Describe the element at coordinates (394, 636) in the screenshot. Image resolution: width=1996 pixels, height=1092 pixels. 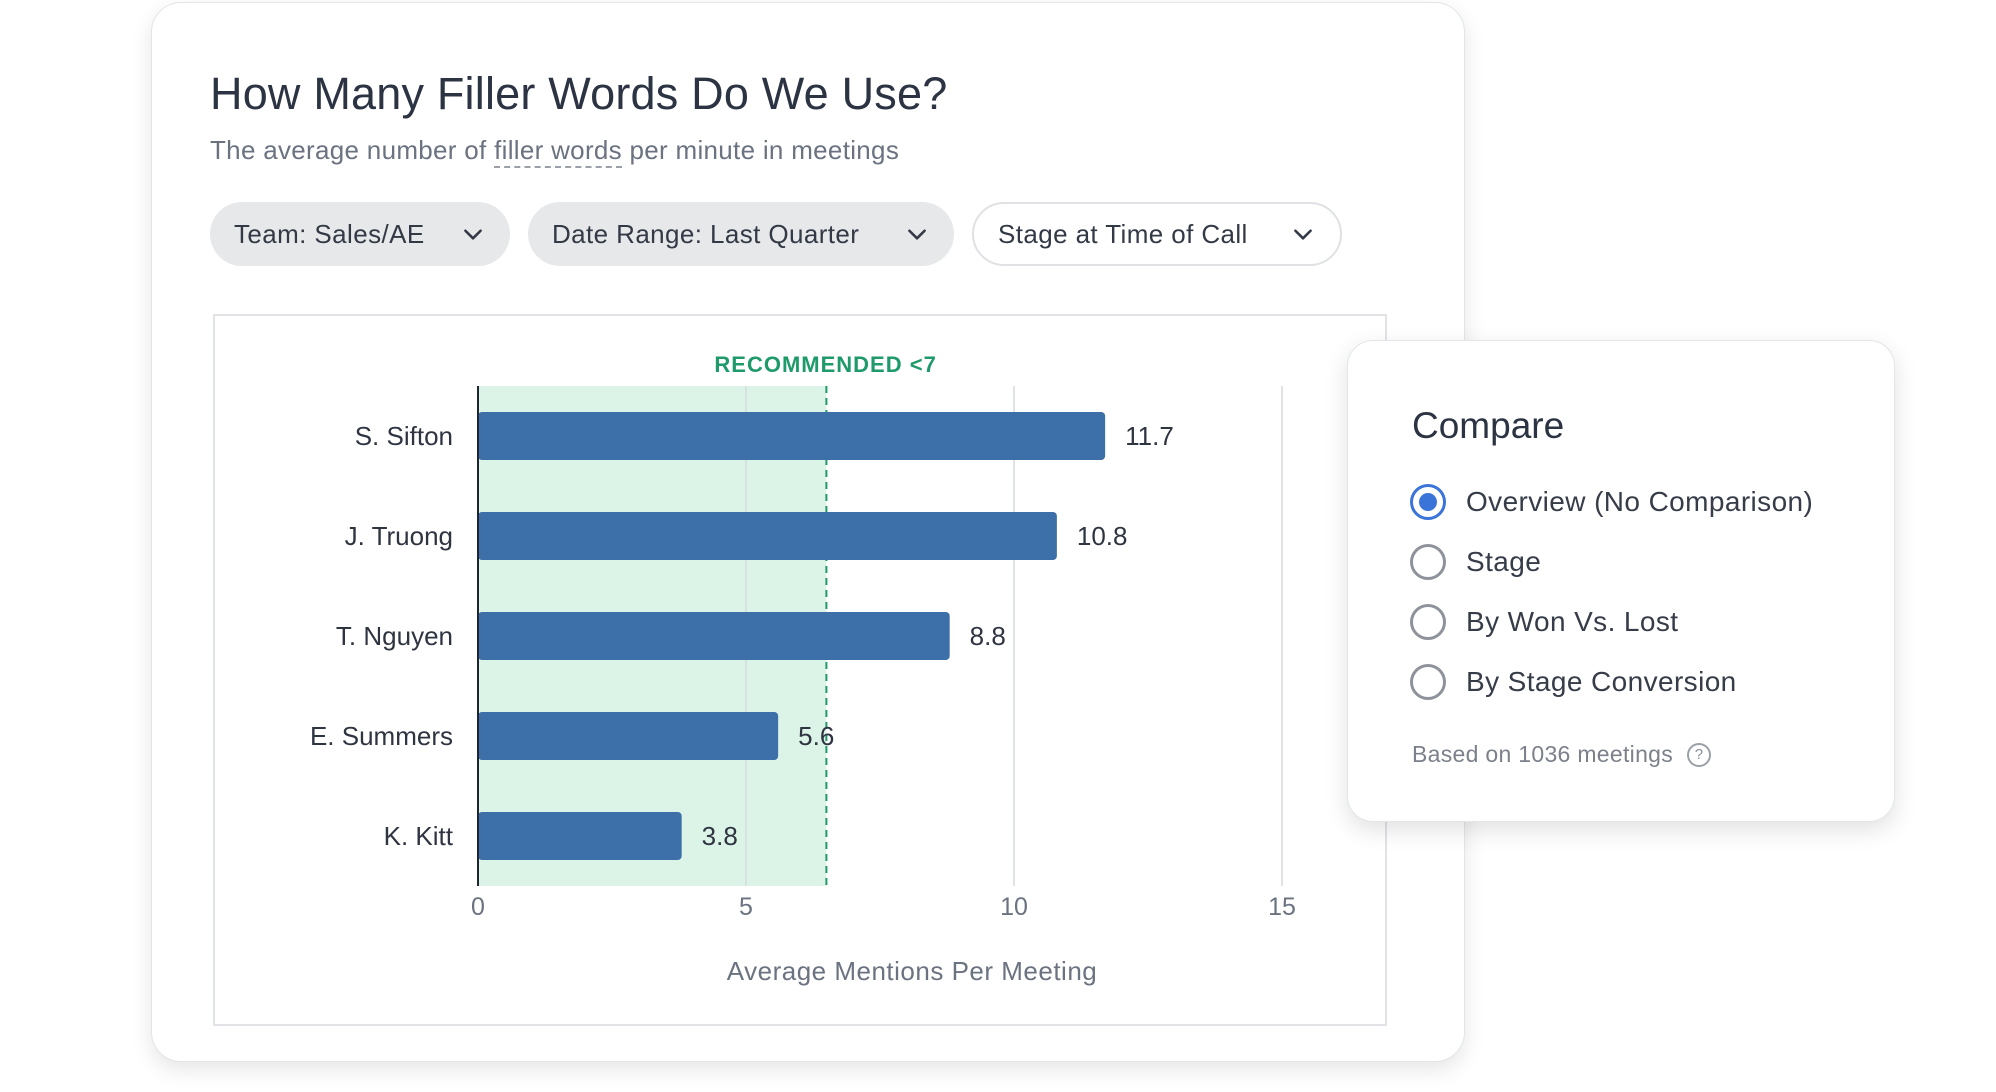
I see `category-label: T. Nguyen` at that location.